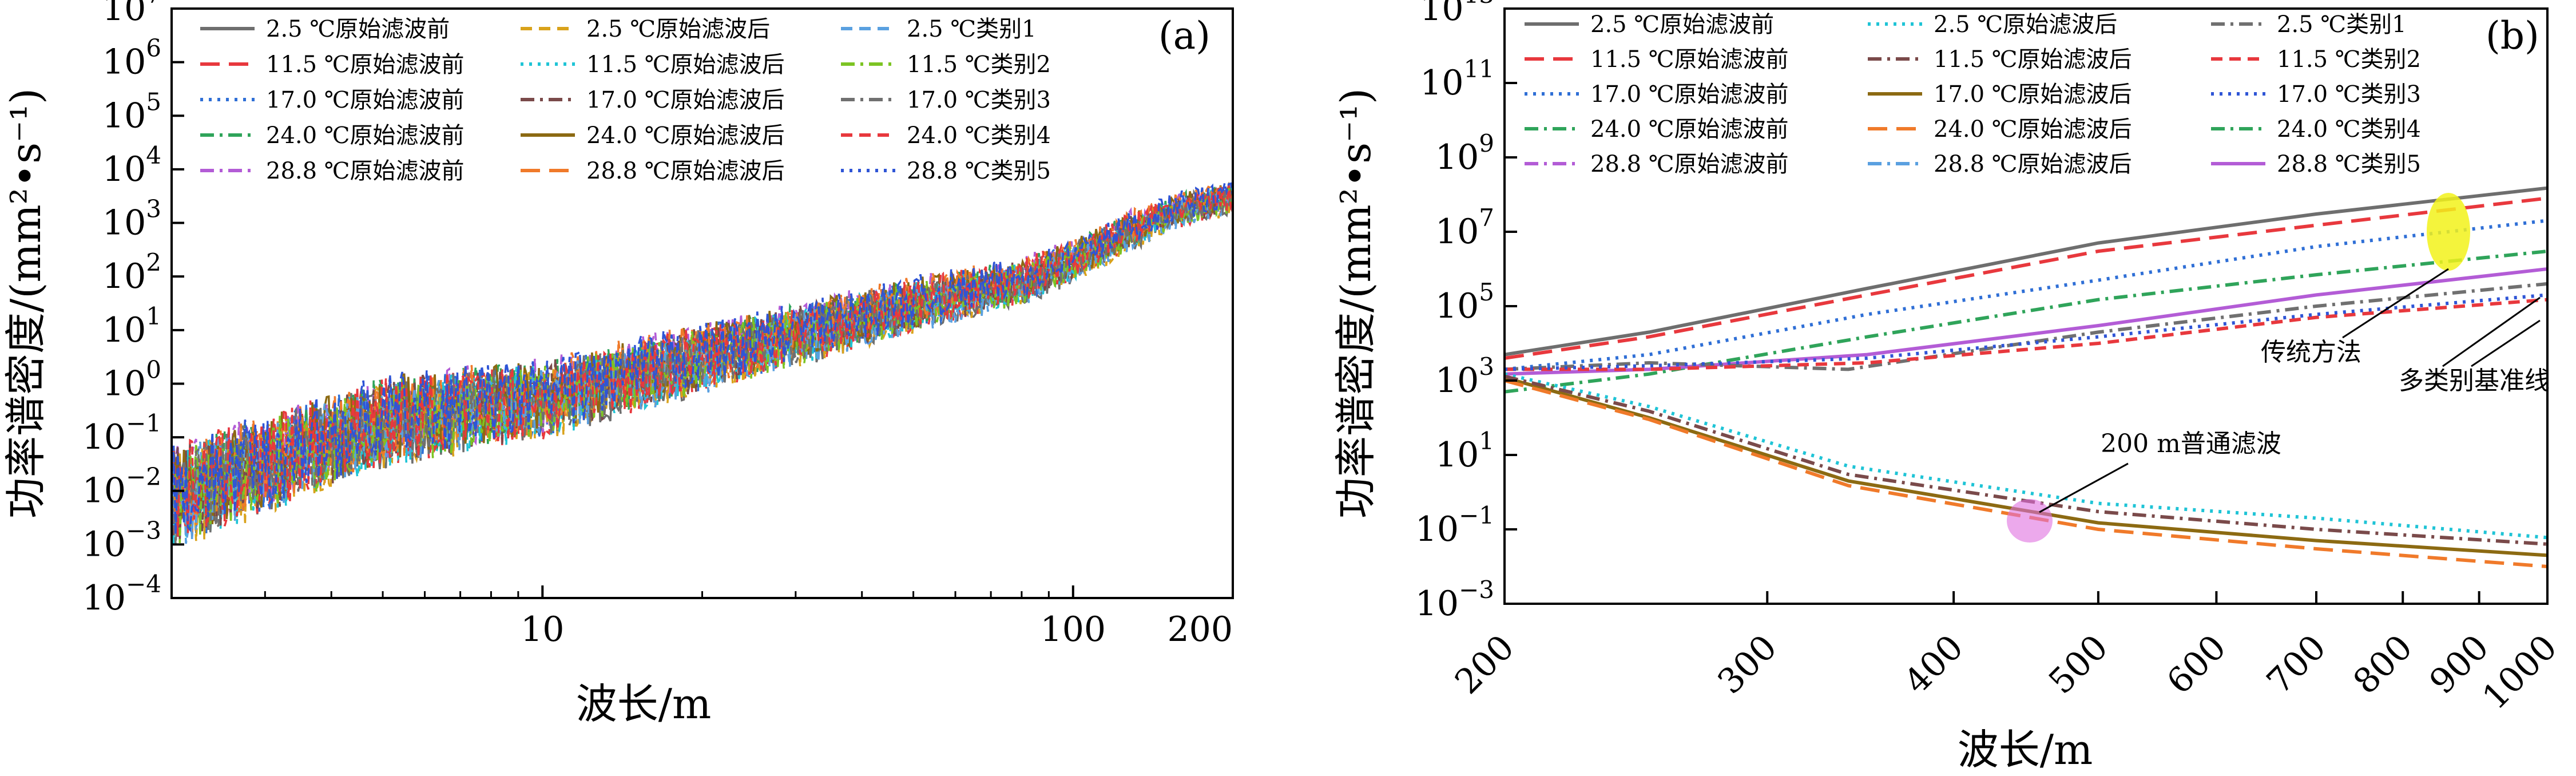 The image size is (2576, 776). Describe the element at coordinates (154, 48) in the screenshot. I see `panel-a-y-tick-exponent: 6` at that location.